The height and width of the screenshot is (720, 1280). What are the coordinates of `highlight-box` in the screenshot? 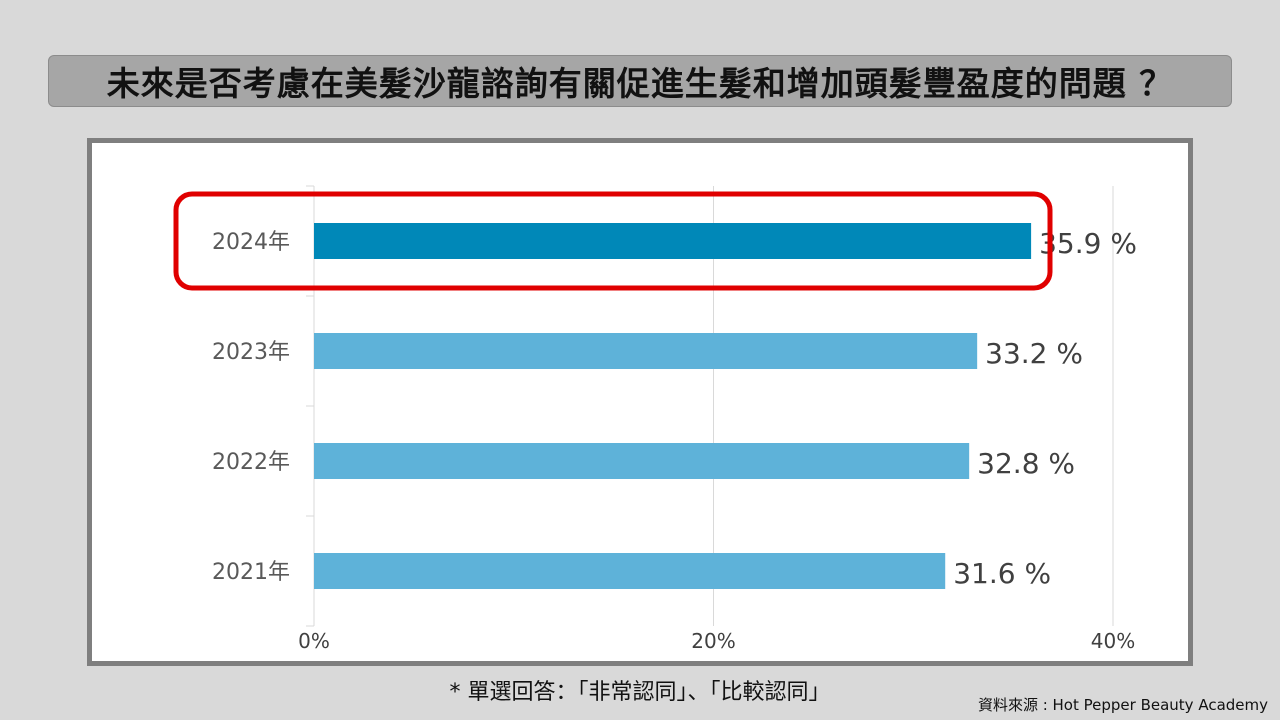 It's located at (613, 241).